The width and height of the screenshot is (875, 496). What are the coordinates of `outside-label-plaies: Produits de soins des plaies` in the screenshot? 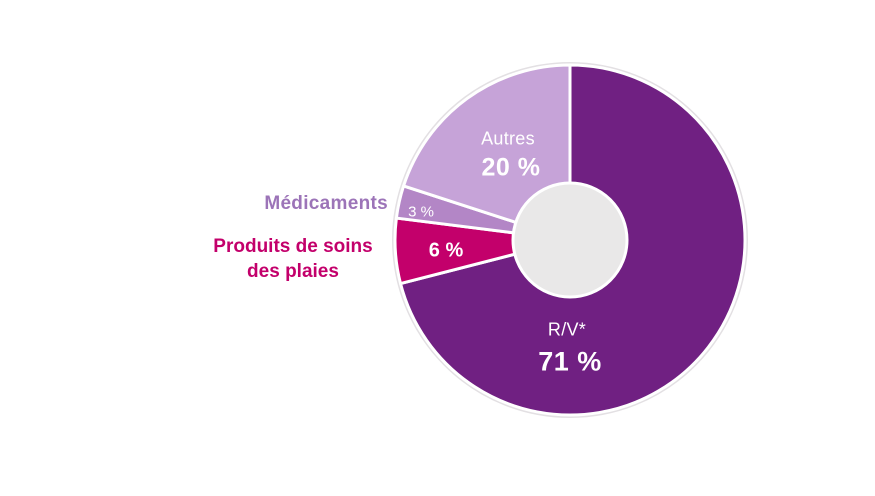 It's located at (292, 259).